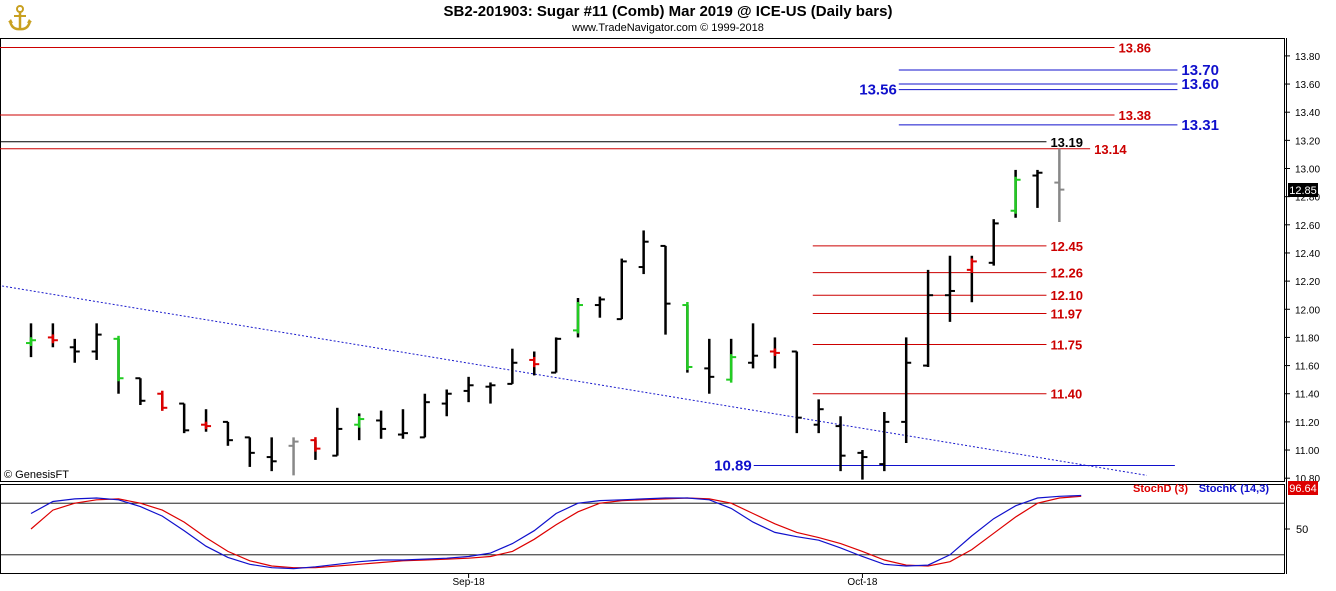 Image resolution: width=1336 pixels, height=591 pixels. I want to click on y-tick-label: 13.40, so click(1307, 113).